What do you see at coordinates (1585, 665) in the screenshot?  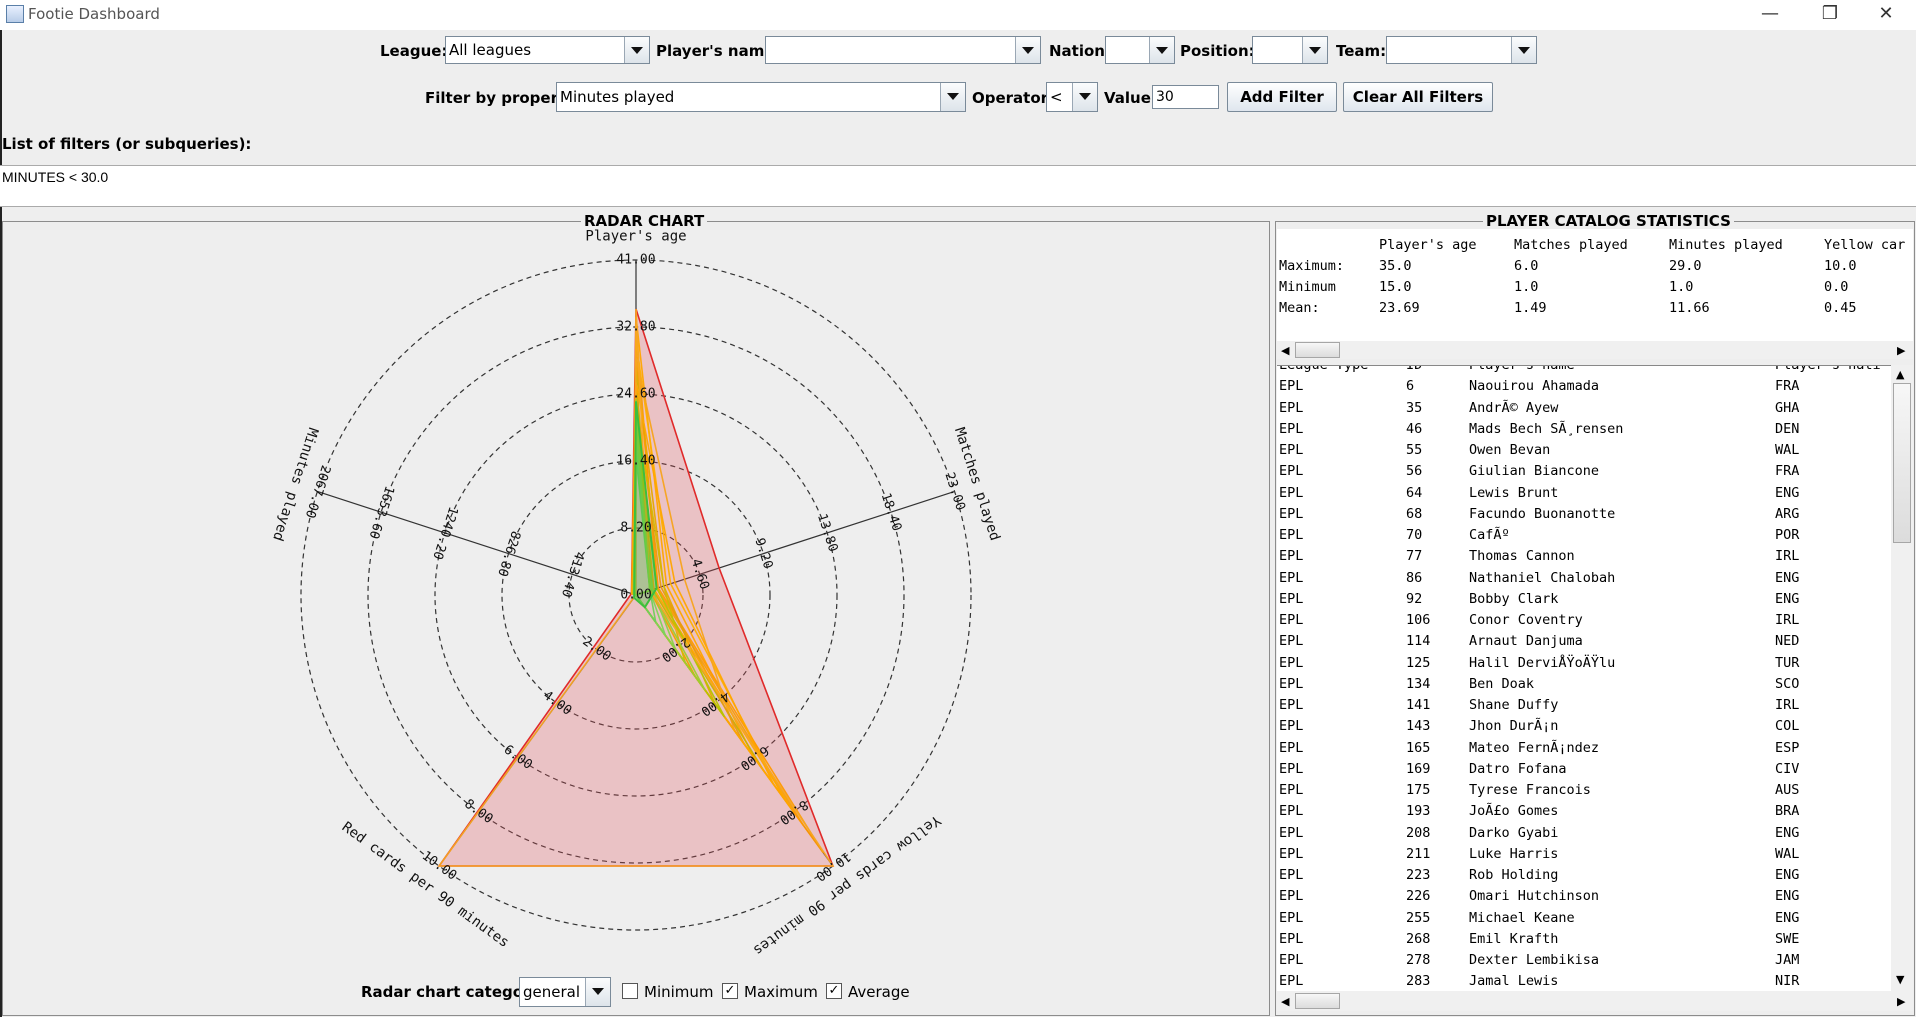 I see `table-row: EPL 125 Halil DerviÅŸoÄŸlu TUR` at bounding box center [1585, 665].